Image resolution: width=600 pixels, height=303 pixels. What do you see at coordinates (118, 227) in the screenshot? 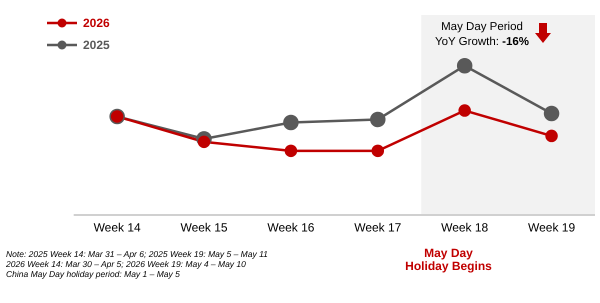
I see `x-tick-label: Week 14` at bounding box center [118, 227].